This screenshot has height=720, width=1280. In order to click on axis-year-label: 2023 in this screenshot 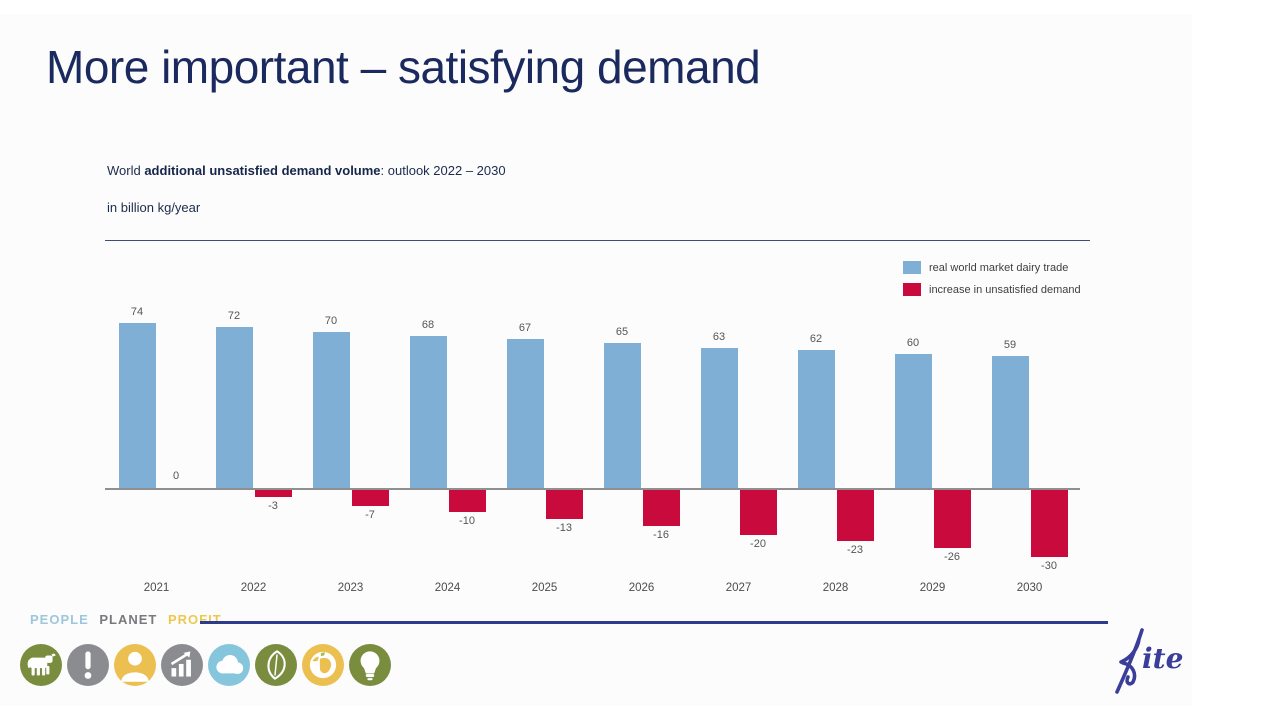, I will do `click(350, 588)`.